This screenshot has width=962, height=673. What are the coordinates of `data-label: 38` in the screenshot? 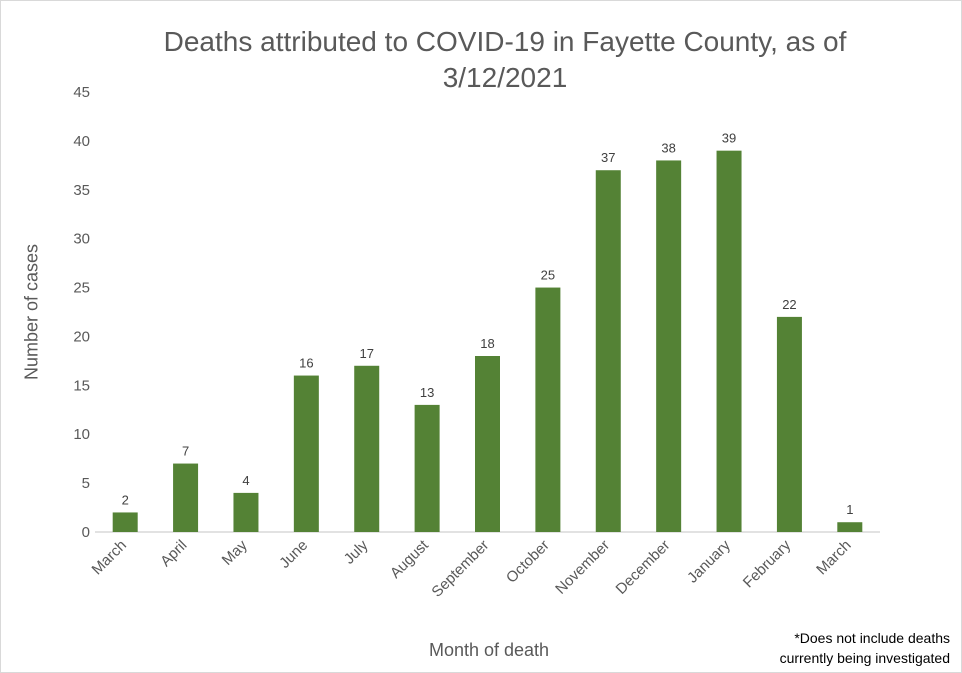 It's located at (668, 147).